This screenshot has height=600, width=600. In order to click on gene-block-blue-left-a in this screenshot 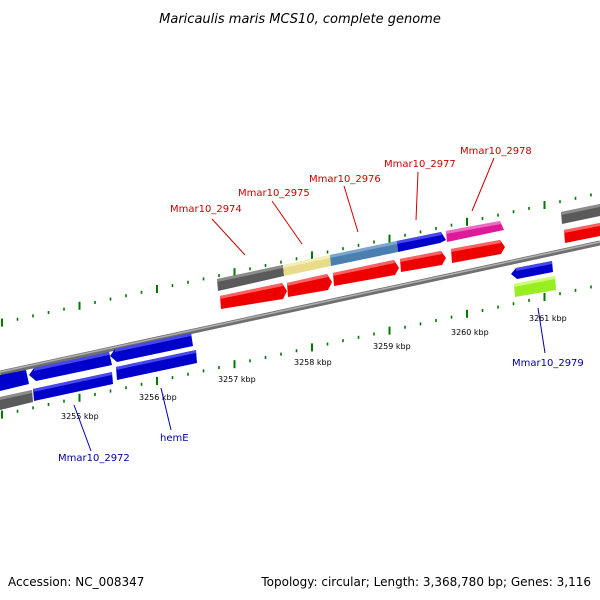, I will do `click(14, 380)`.